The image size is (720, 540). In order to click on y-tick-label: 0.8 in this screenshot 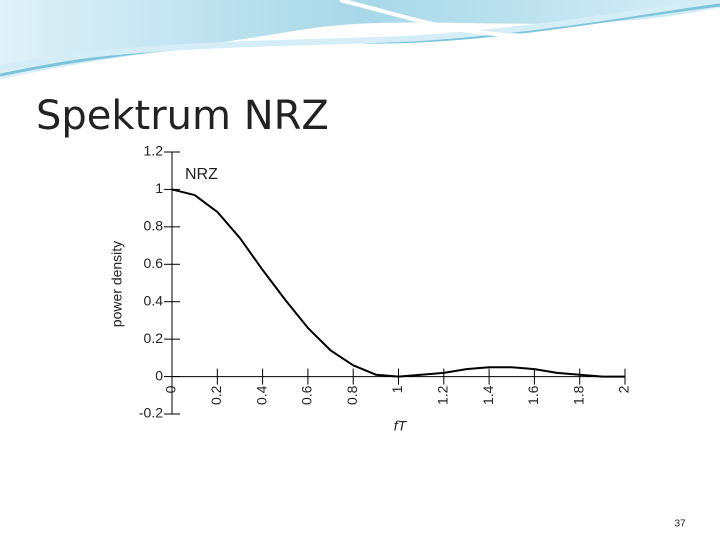, I will do `click(154, 226)`.